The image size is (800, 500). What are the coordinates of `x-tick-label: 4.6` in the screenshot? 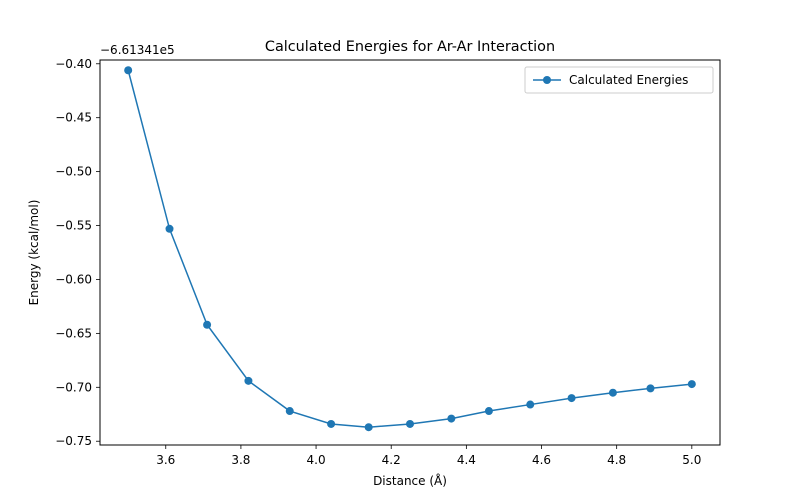 It's located at (541, 460).